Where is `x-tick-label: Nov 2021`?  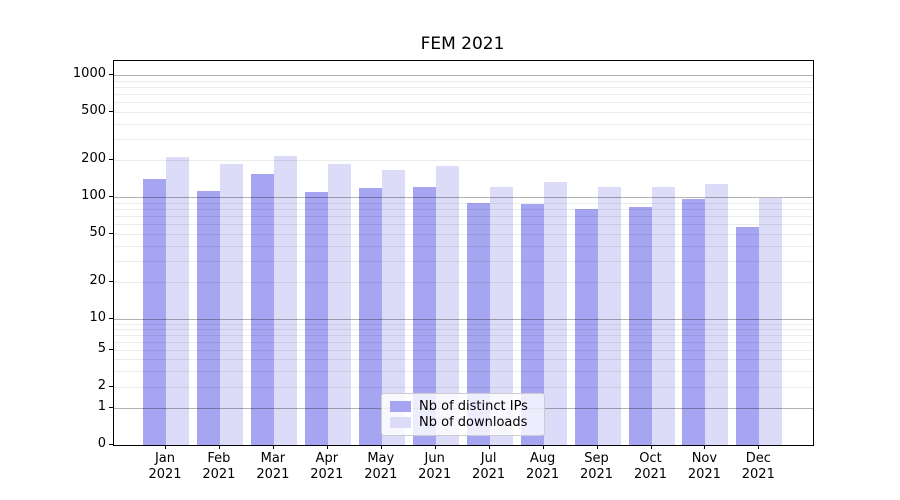
x-tick-label: Nov 2021 is located at coordinates (704, 466).